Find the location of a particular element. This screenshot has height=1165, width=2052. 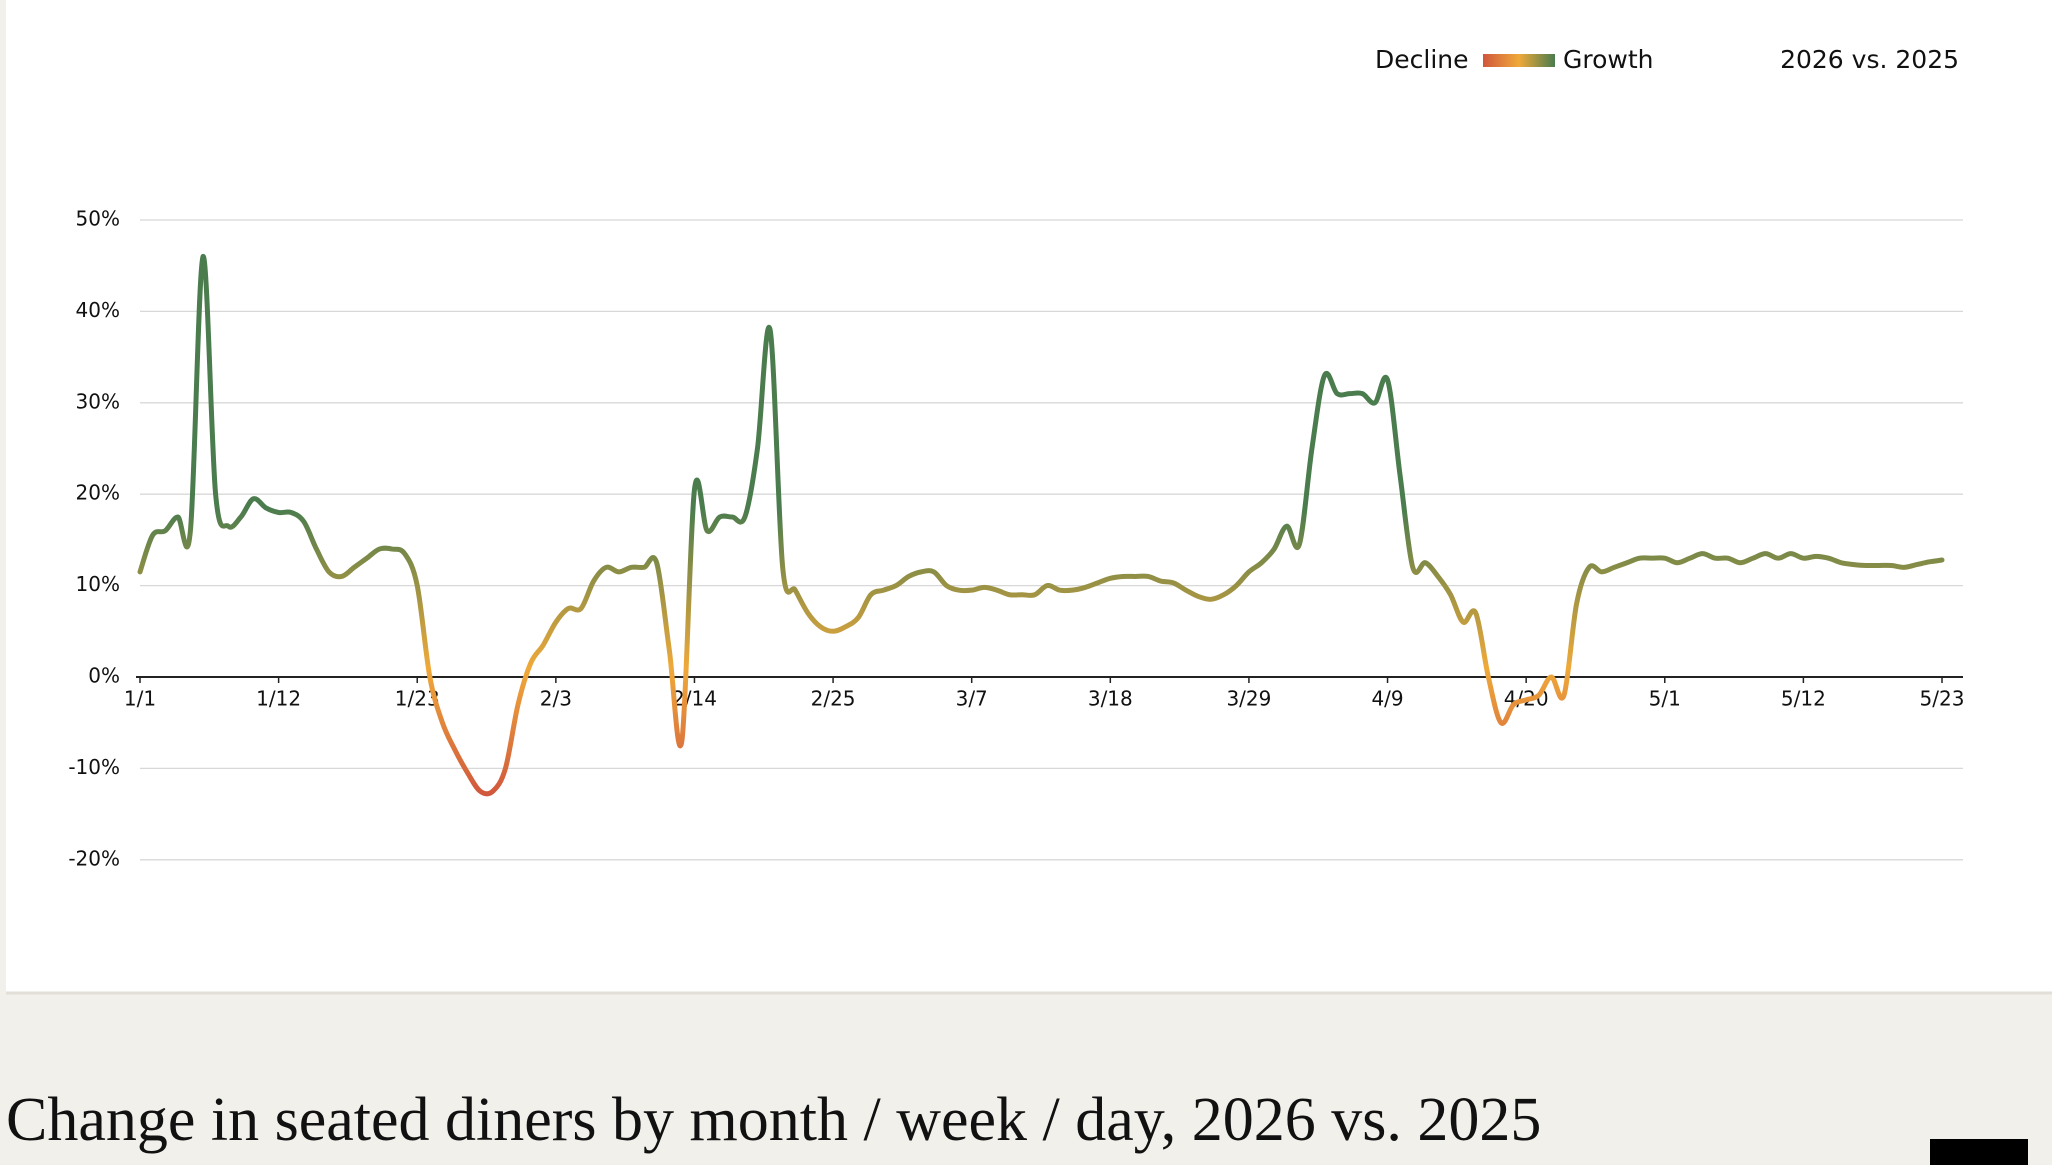

legend-decline: Decline is located at coordinates (1422, 59).